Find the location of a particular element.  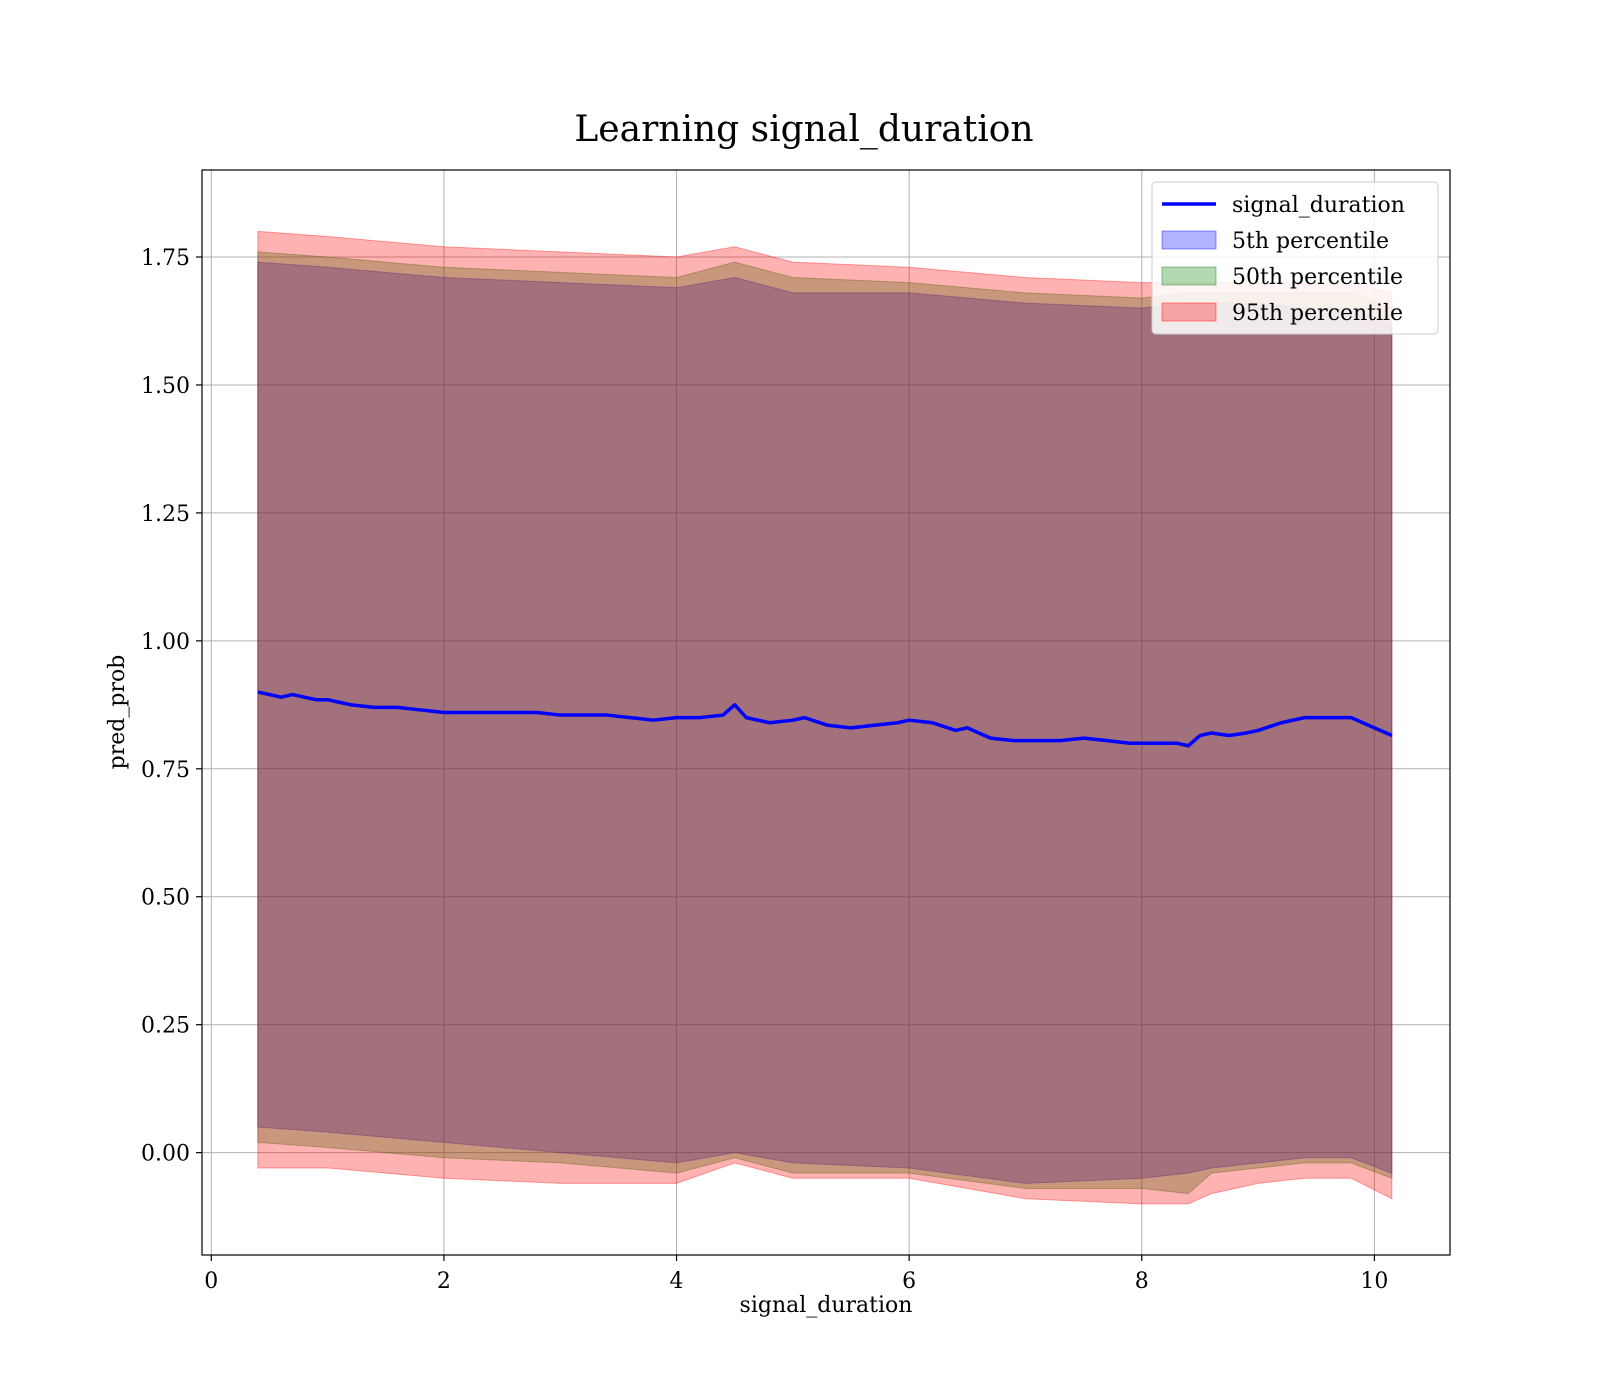

x-axis-label: signal_duration is located at coordinates (826, 1305).